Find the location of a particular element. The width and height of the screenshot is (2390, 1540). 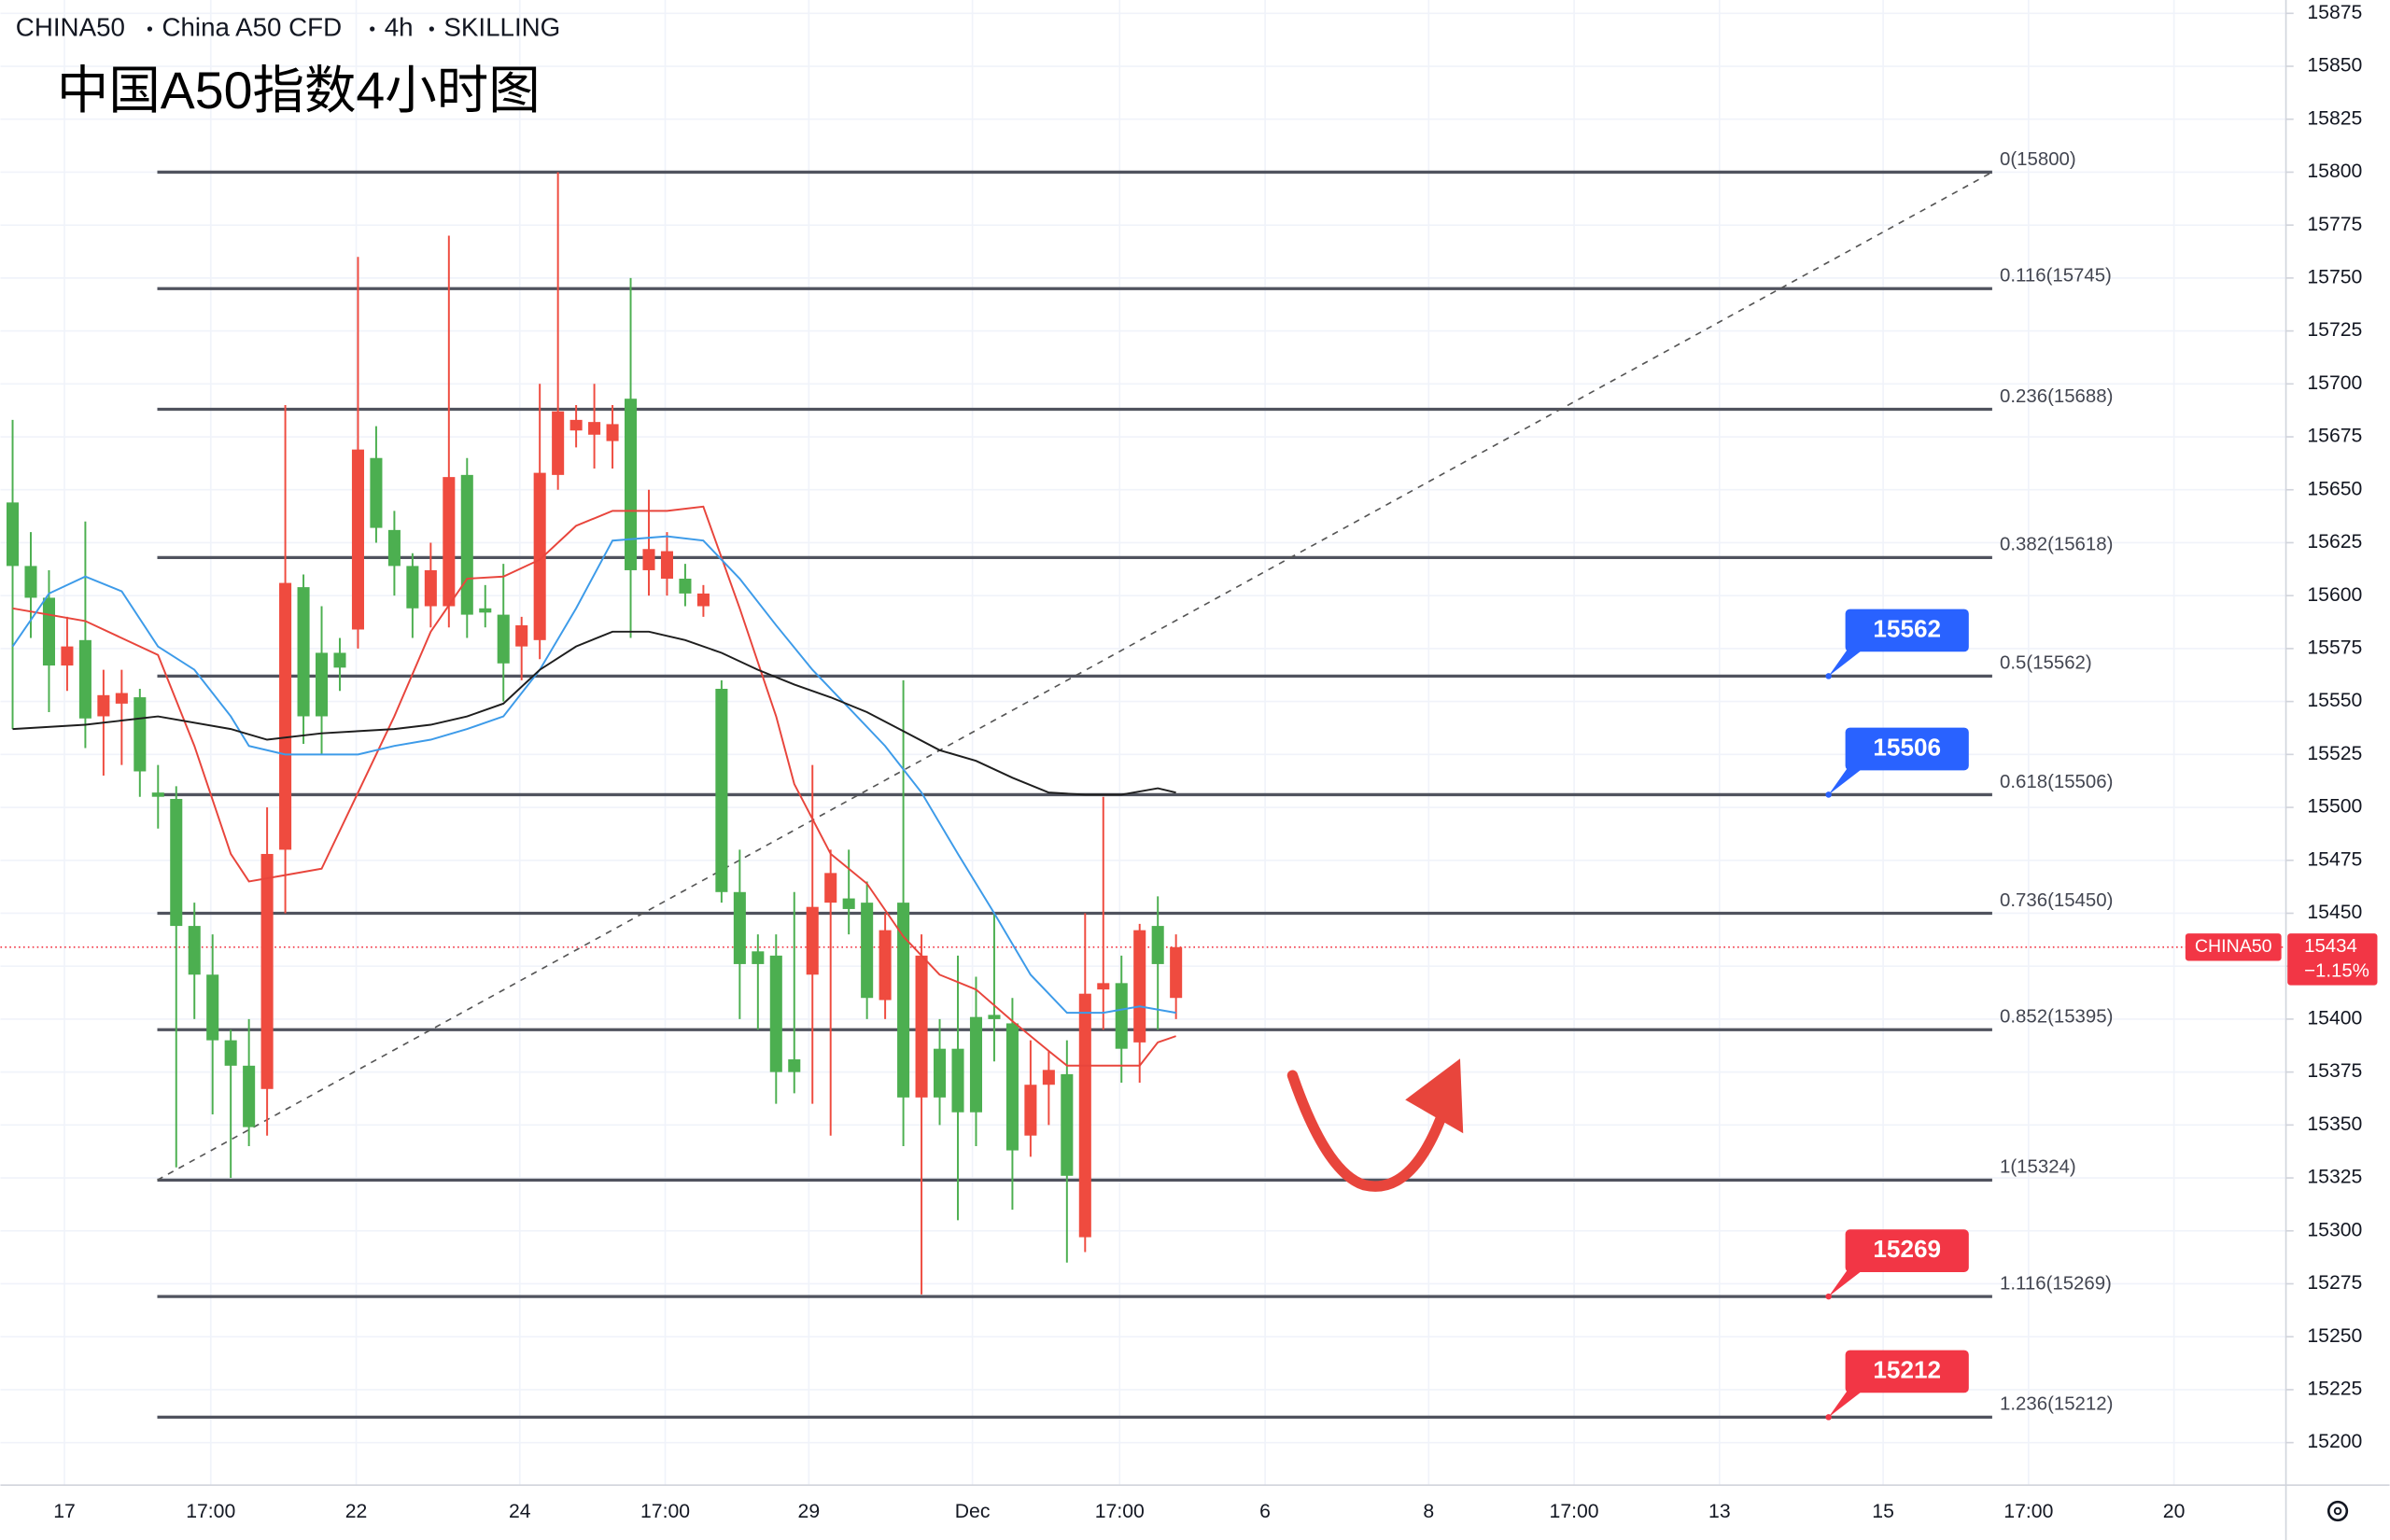

broker: SKILLING is located at coordinates (501, 26).